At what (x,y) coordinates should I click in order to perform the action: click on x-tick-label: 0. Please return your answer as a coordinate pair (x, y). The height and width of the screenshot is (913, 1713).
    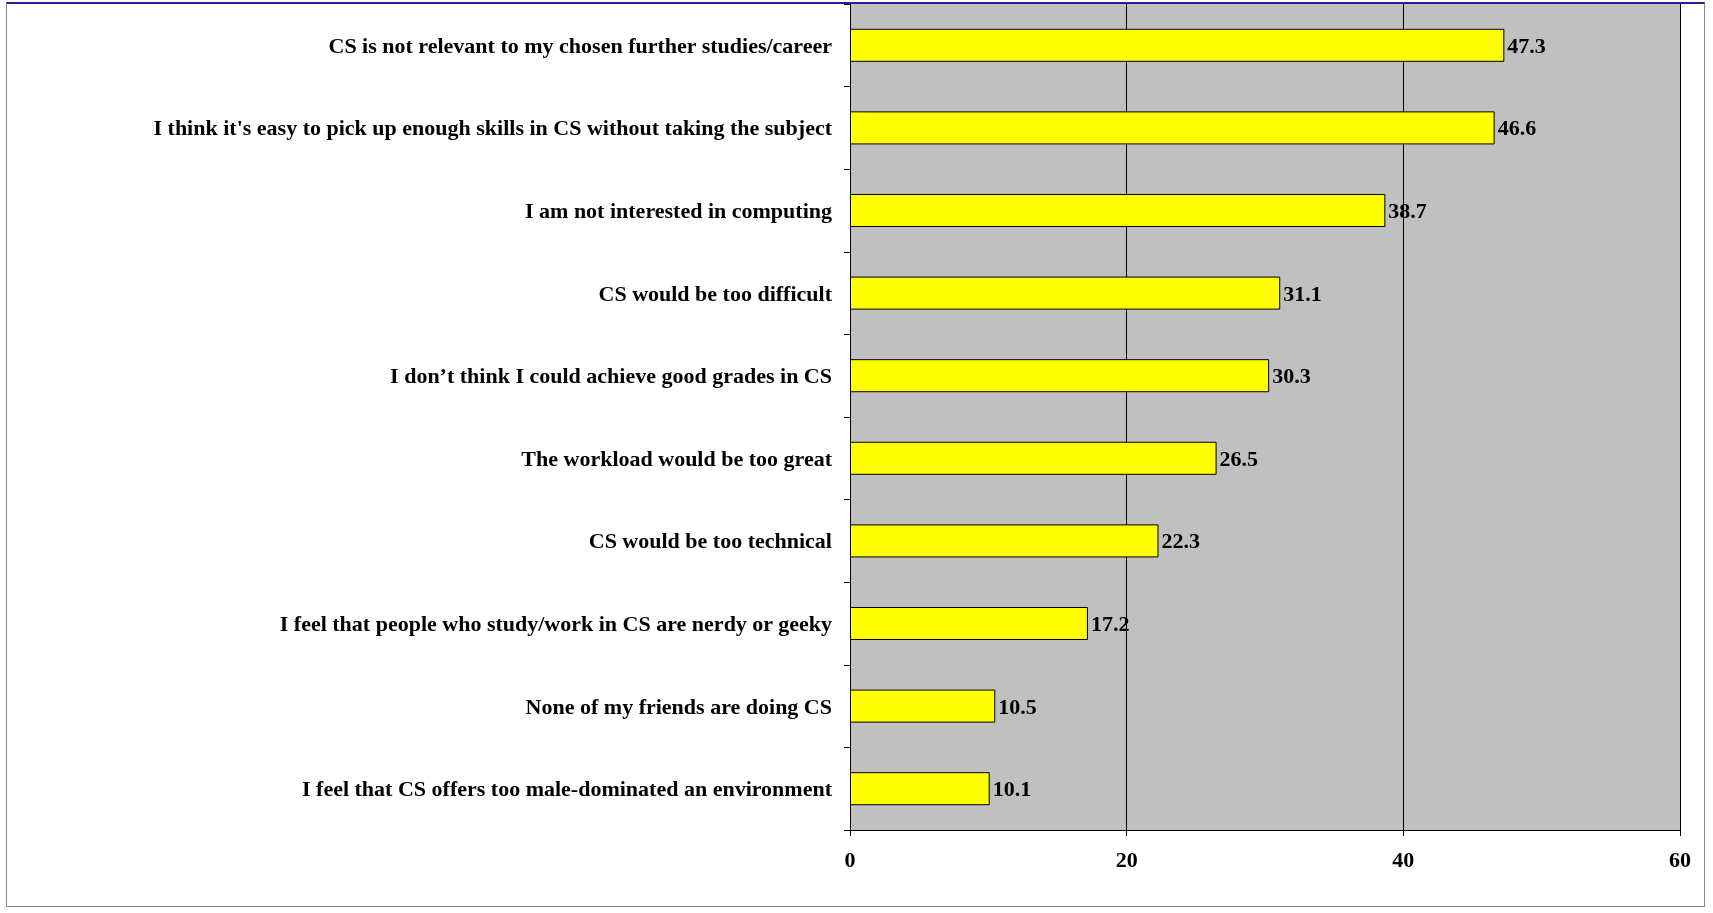
    Looking at the image, I should click on (850, 859).